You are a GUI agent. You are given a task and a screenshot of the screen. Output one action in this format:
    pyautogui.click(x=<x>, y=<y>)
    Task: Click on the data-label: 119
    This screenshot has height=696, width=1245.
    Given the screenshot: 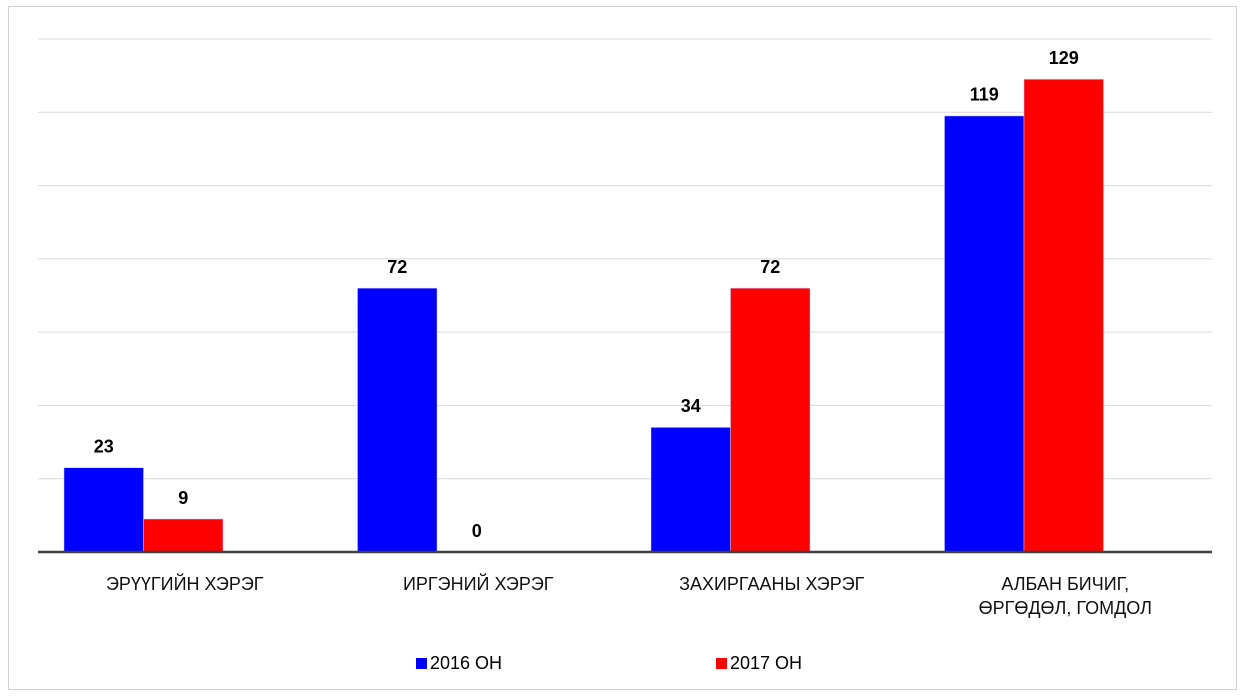 What is the action you would take?
    pyautogui.click(x=984, y=95)
    